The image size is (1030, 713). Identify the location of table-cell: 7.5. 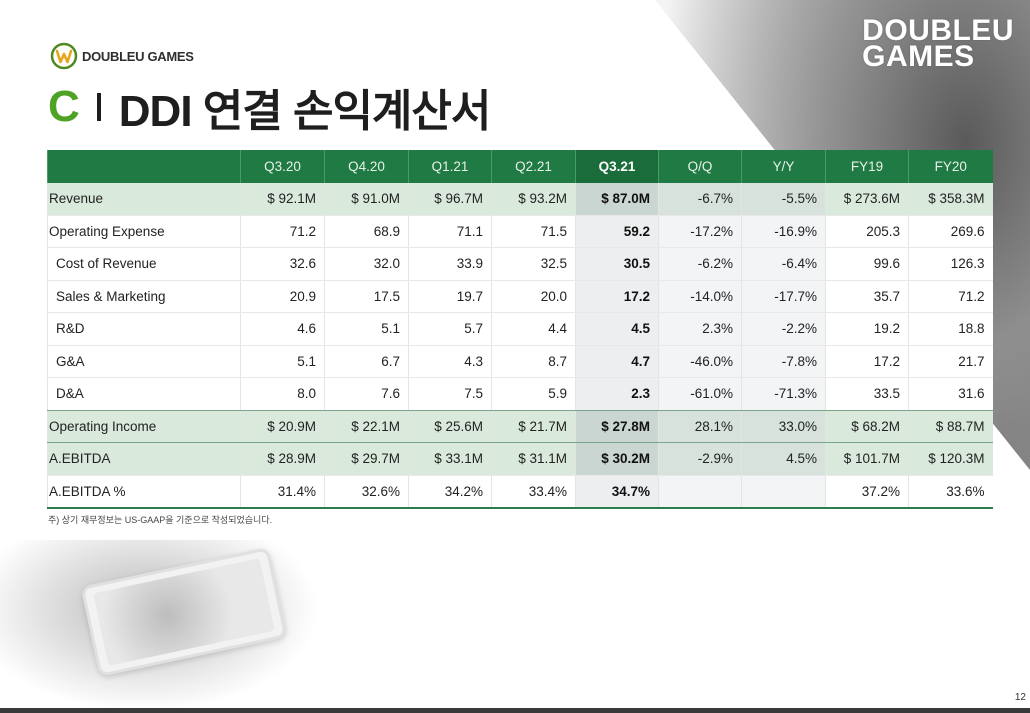
(450, 394).